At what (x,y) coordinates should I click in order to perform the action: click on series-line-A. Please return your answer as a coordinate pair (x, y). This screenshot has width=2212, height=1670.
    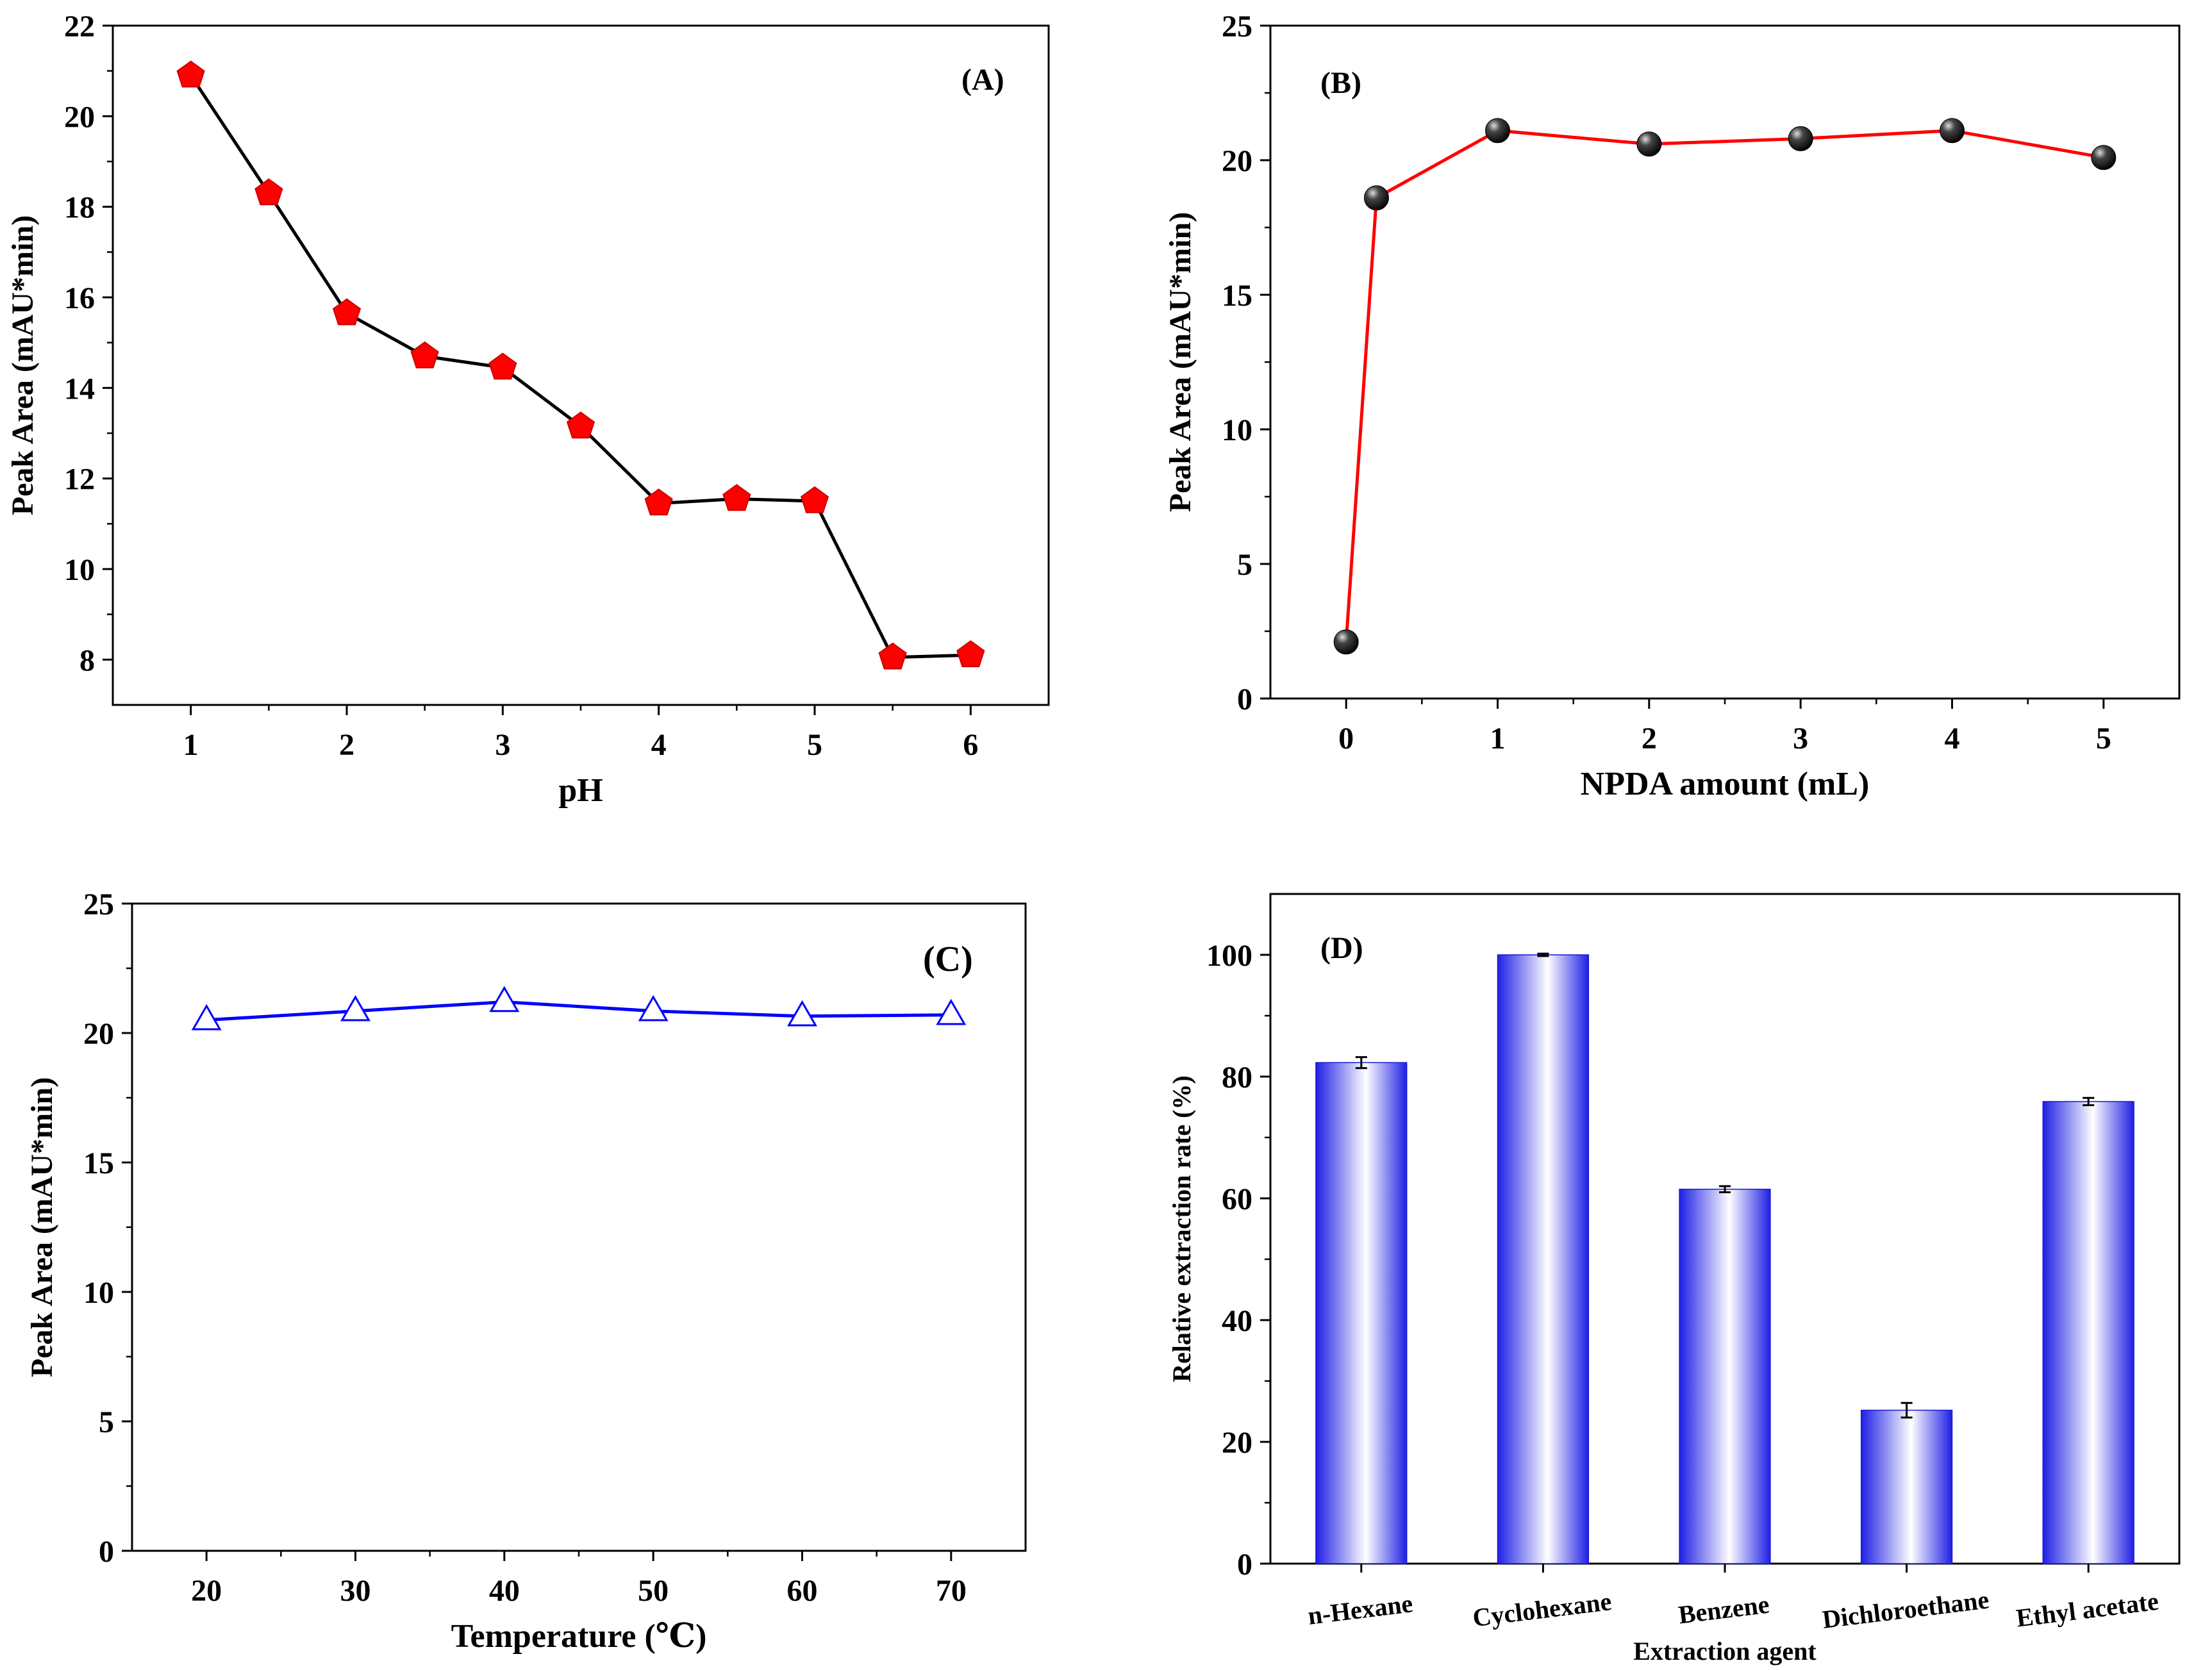
    Looking at the image, I should click on (580, 366).